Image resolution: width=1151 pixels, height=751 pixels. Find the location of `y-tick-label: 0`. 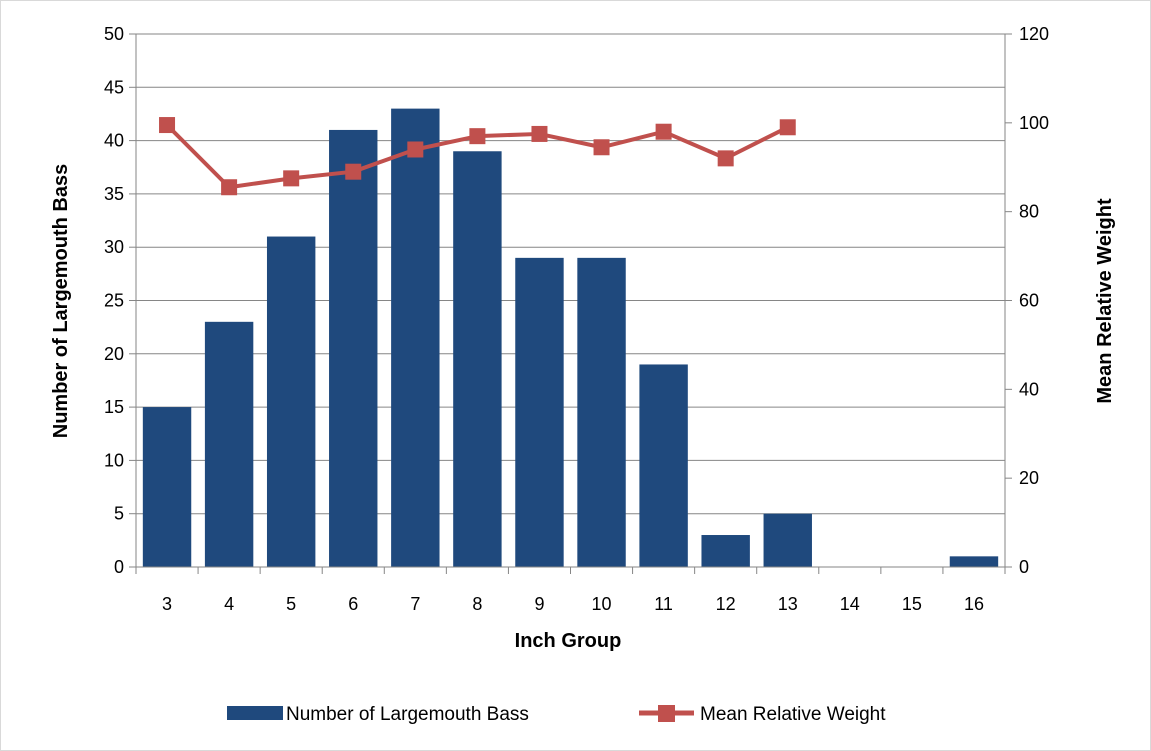

y-tick-label: 0 is located at coordinates (119, 567).